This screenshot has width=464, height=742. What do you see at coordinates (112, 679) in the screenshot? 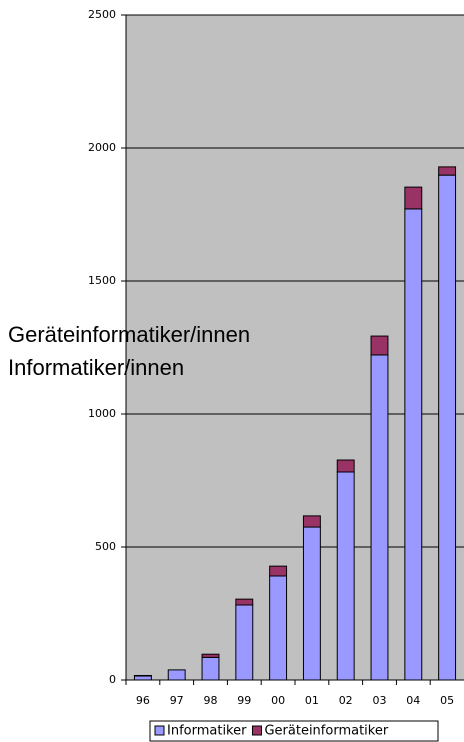
I see `y-tick-label: 0` at bounding box center [112, 679].